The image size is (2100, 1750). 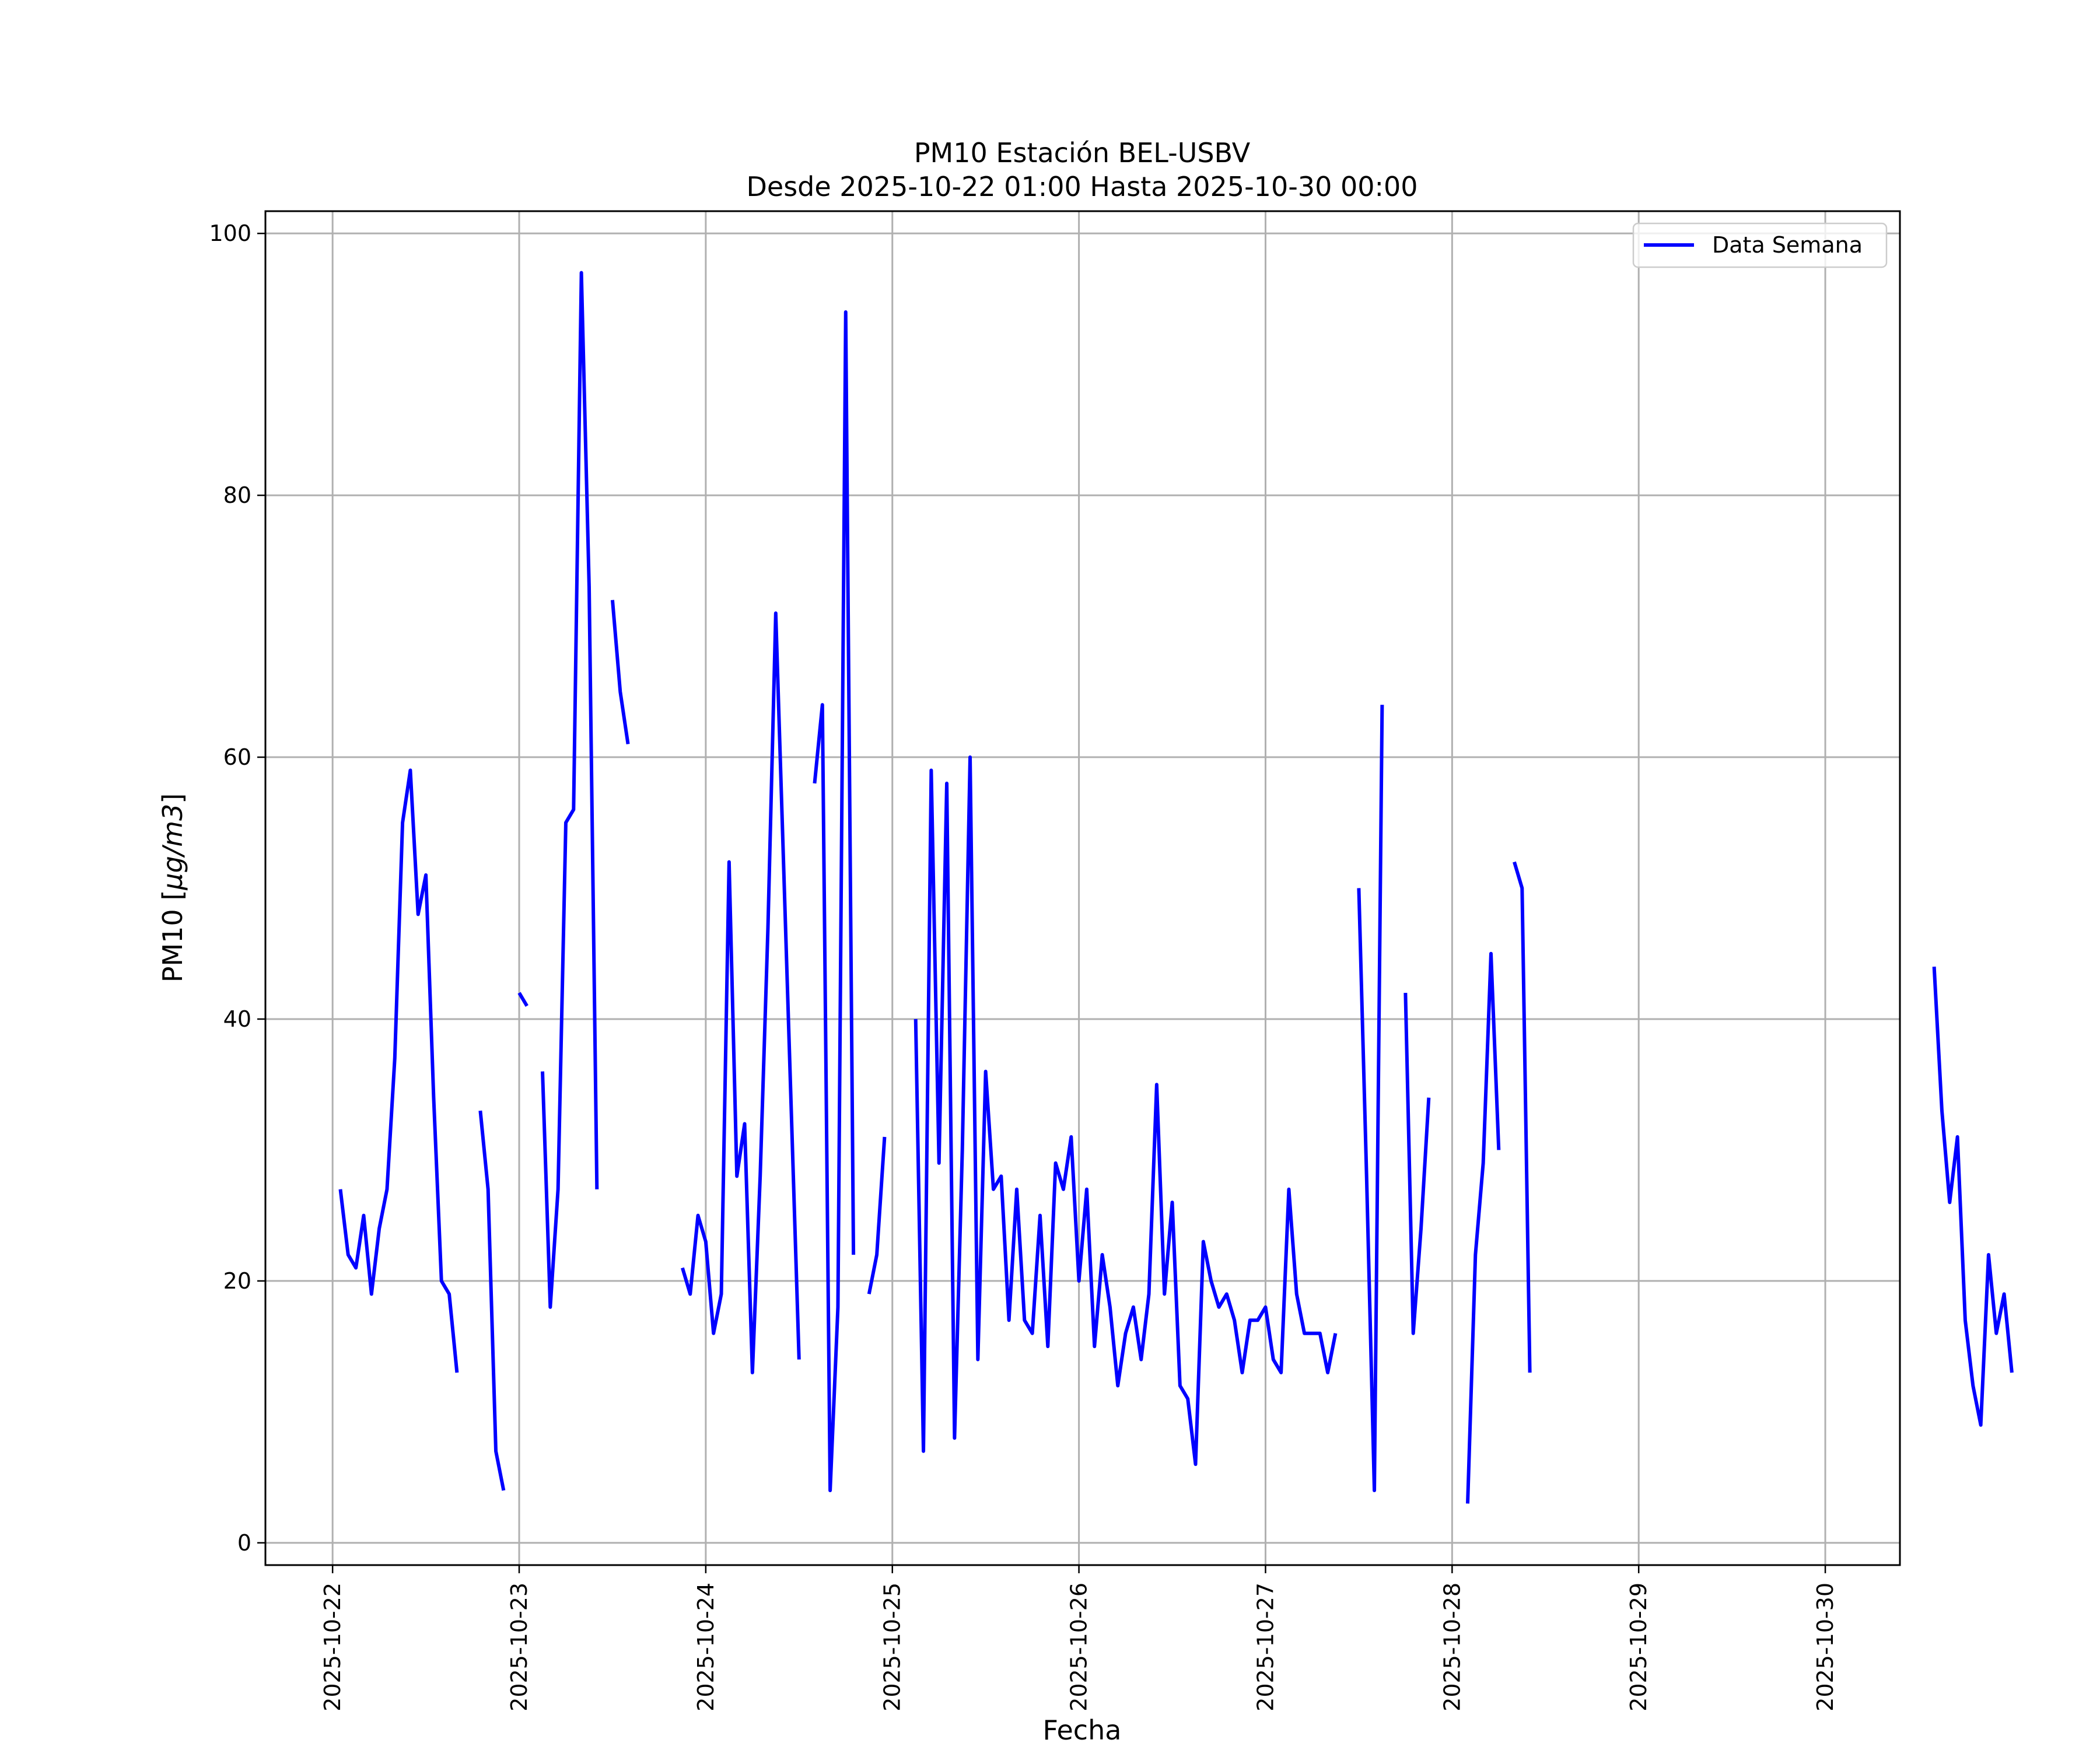 I want to click on y-axis-label-unit: μg/m3, so click(x=173, y=848).